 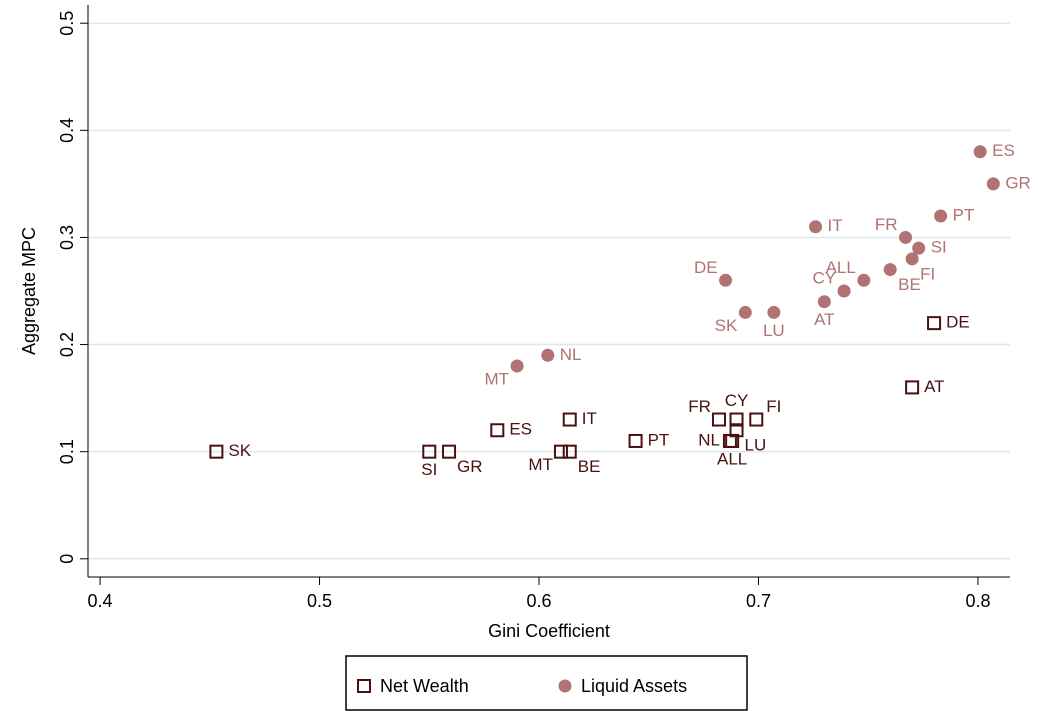 I want to click on x-axis-title: Gini Coefficient, so click(x=549, y=631).